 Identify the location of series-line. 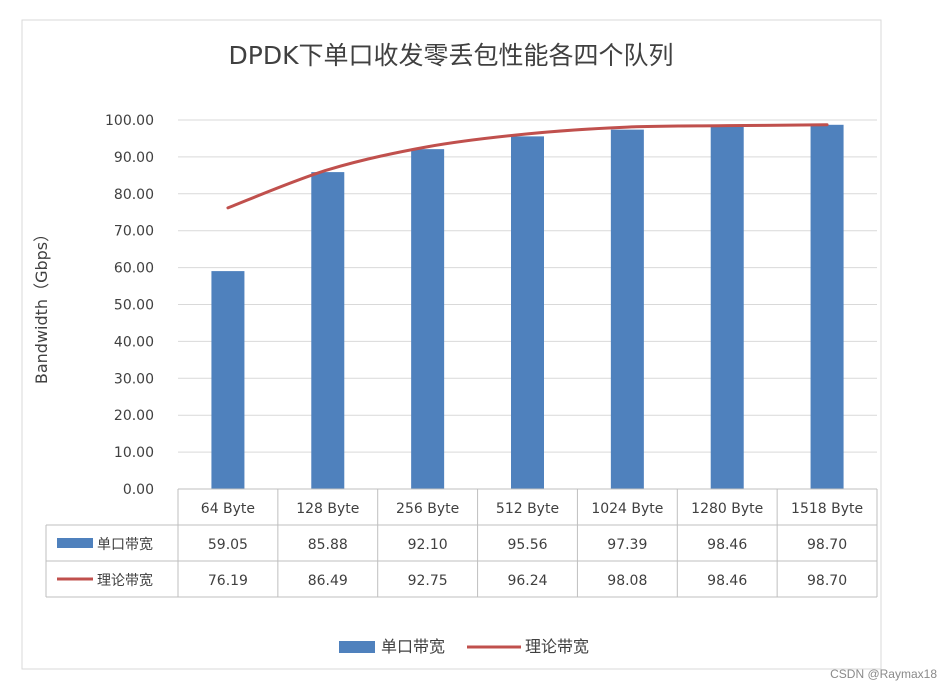
(527, 166).